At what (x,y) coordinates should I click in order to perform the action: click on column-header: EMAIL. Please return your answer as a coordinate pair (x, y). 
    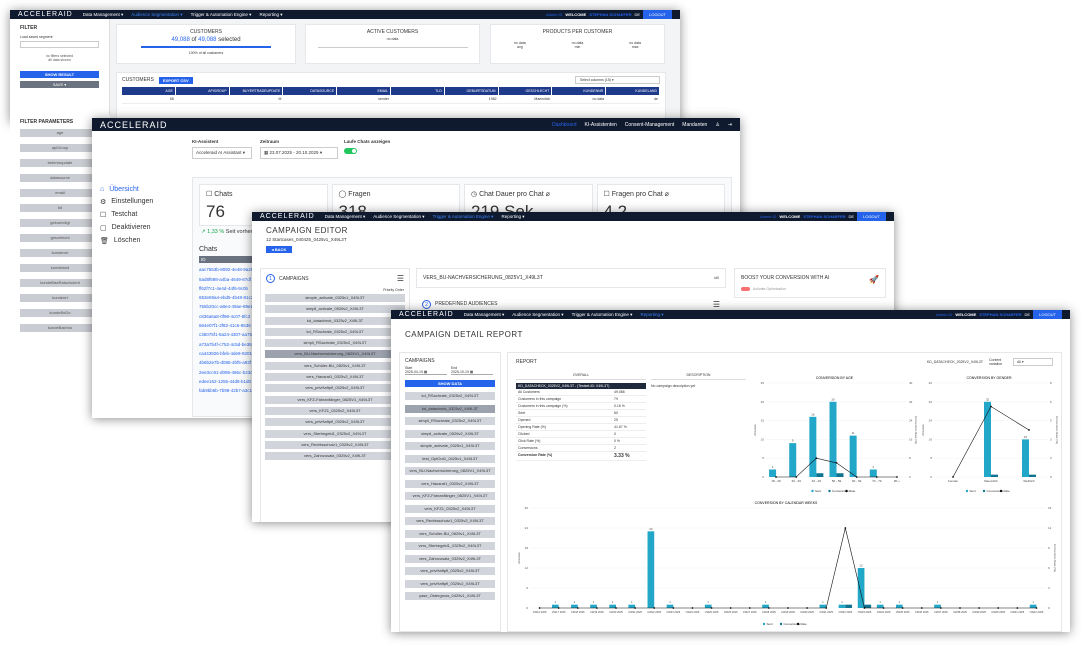
    Looking at the image, I should click on (364, 91).